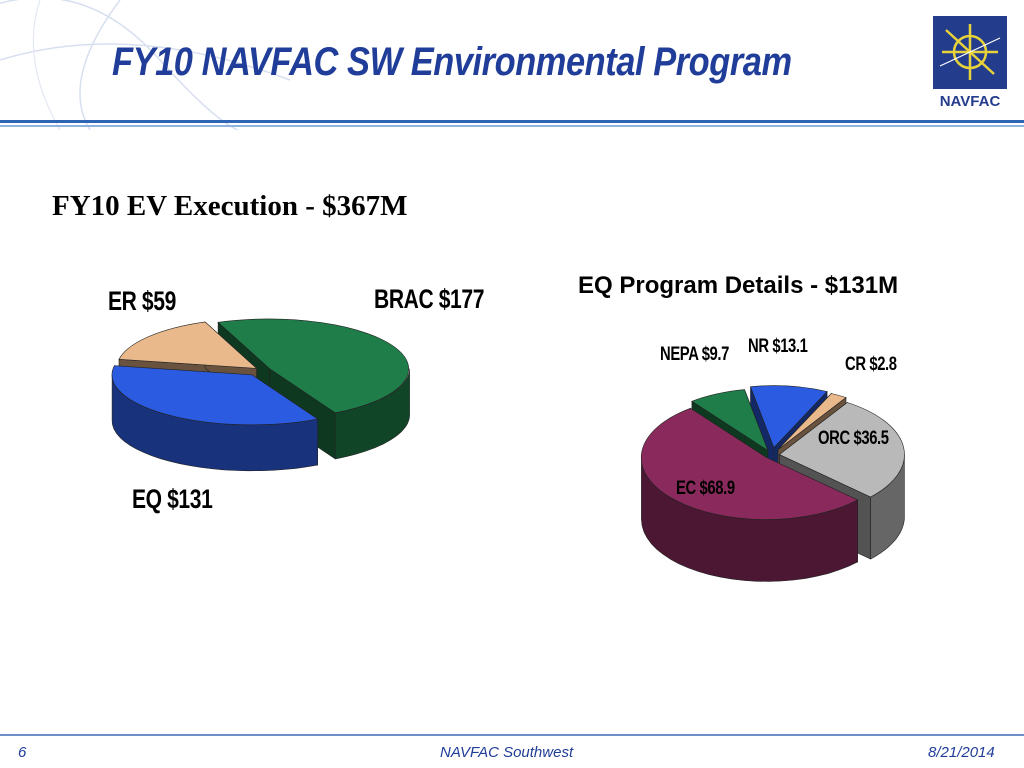  What do you see at coordinates (372, 414) in the screenshot?
I see `pie-slice-wall-brac` at bounding box center [372, 414].